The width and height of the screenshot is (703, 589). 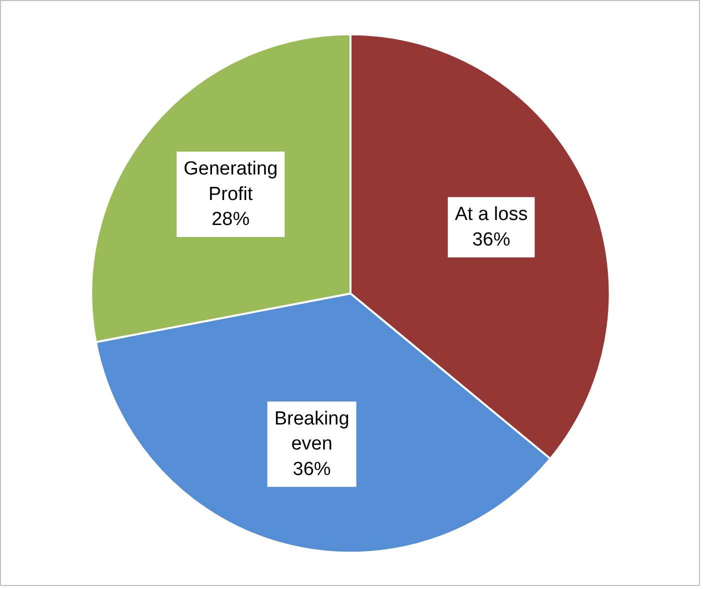 I want to click on slice-label: Generating Profit, so click(x=231, y=181).